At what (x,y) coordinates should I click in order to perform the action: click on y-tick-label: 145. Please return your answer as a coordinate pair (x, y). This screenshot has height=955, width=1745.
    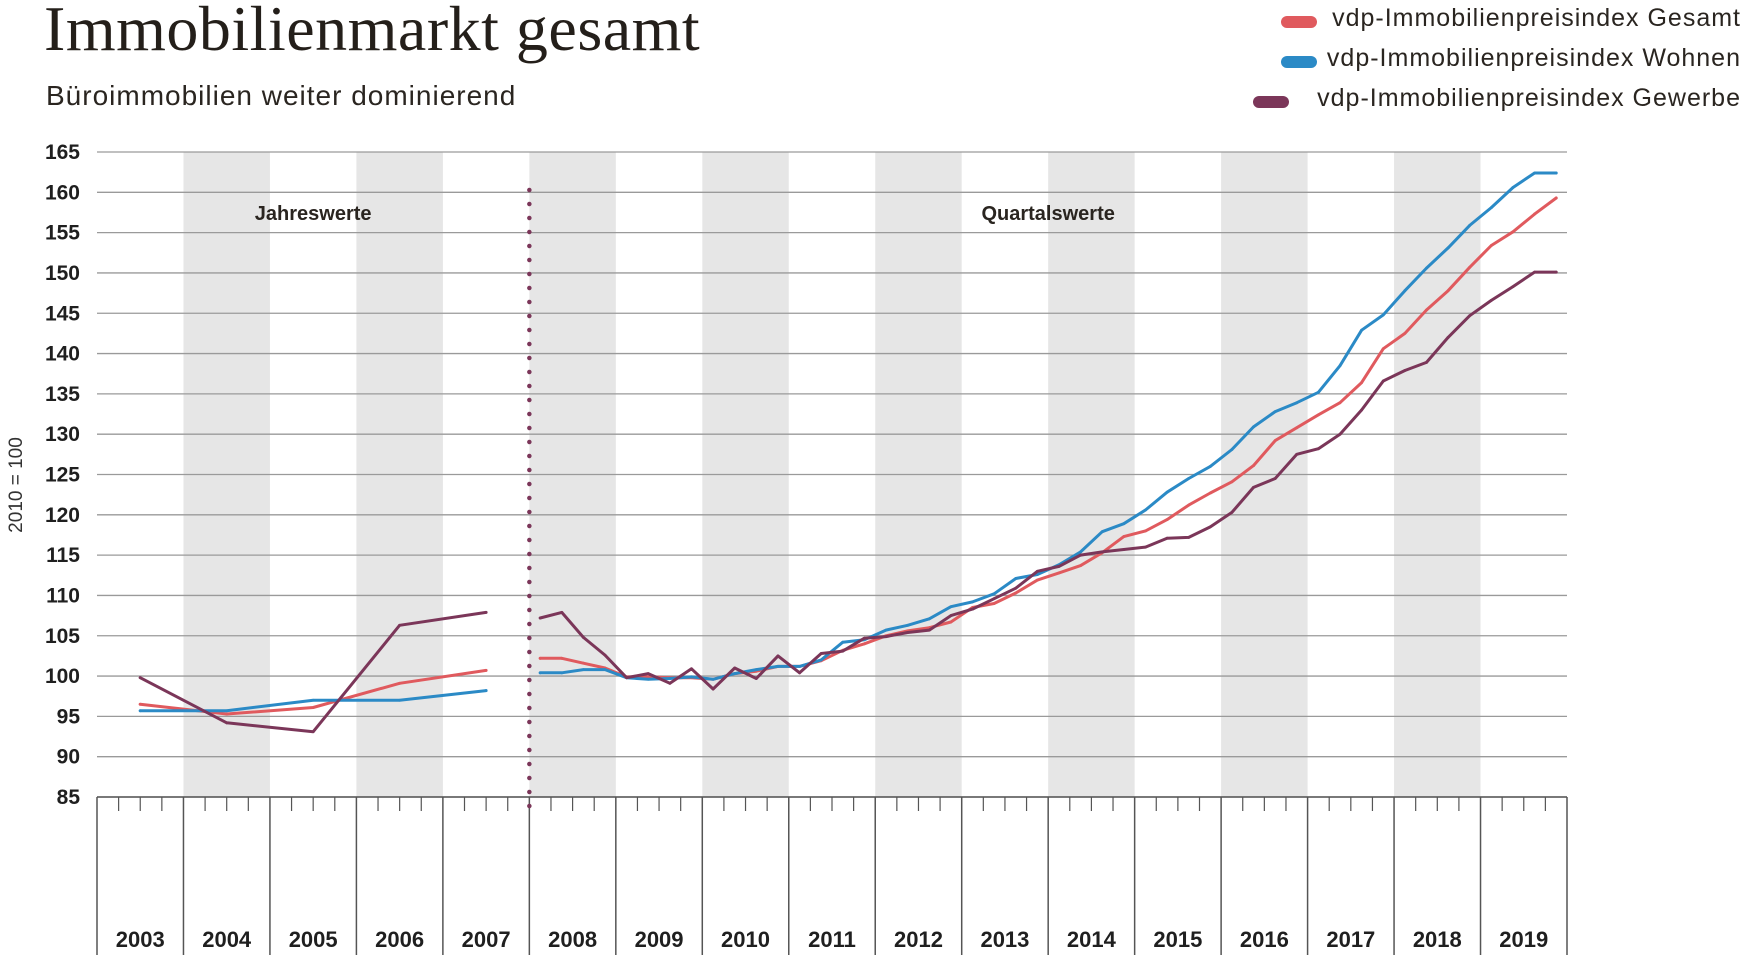
    Looking at the image, I should click on (62, 313).